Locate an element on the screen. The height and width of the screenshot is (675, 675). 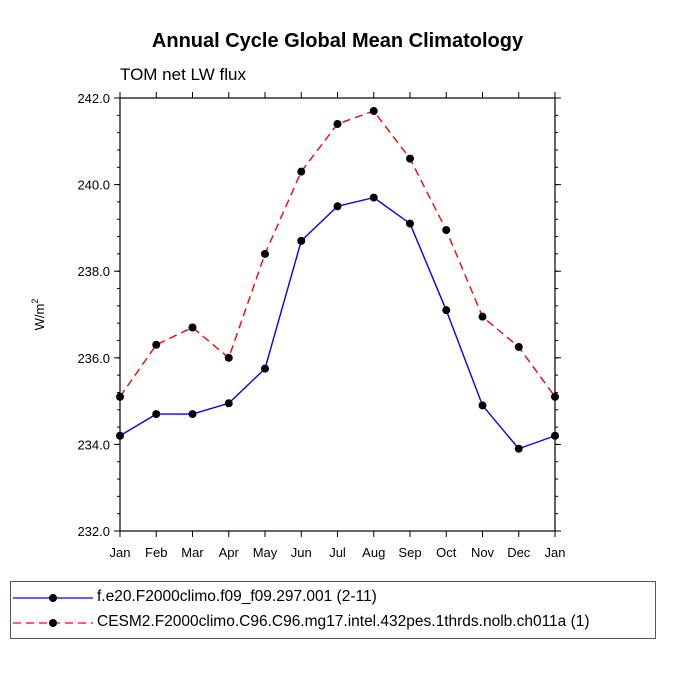
x-tick-label-sep: Sep is located at coordinates (409, 552).